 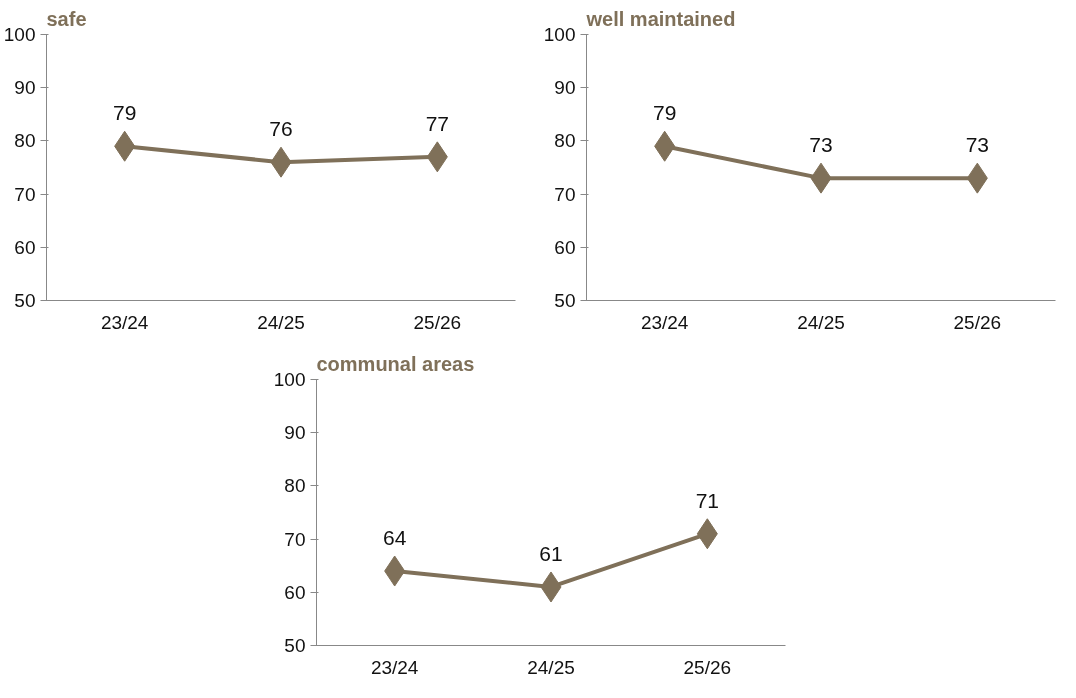 I want to click on chart-title: well maintained, so click(x=660, y=18).